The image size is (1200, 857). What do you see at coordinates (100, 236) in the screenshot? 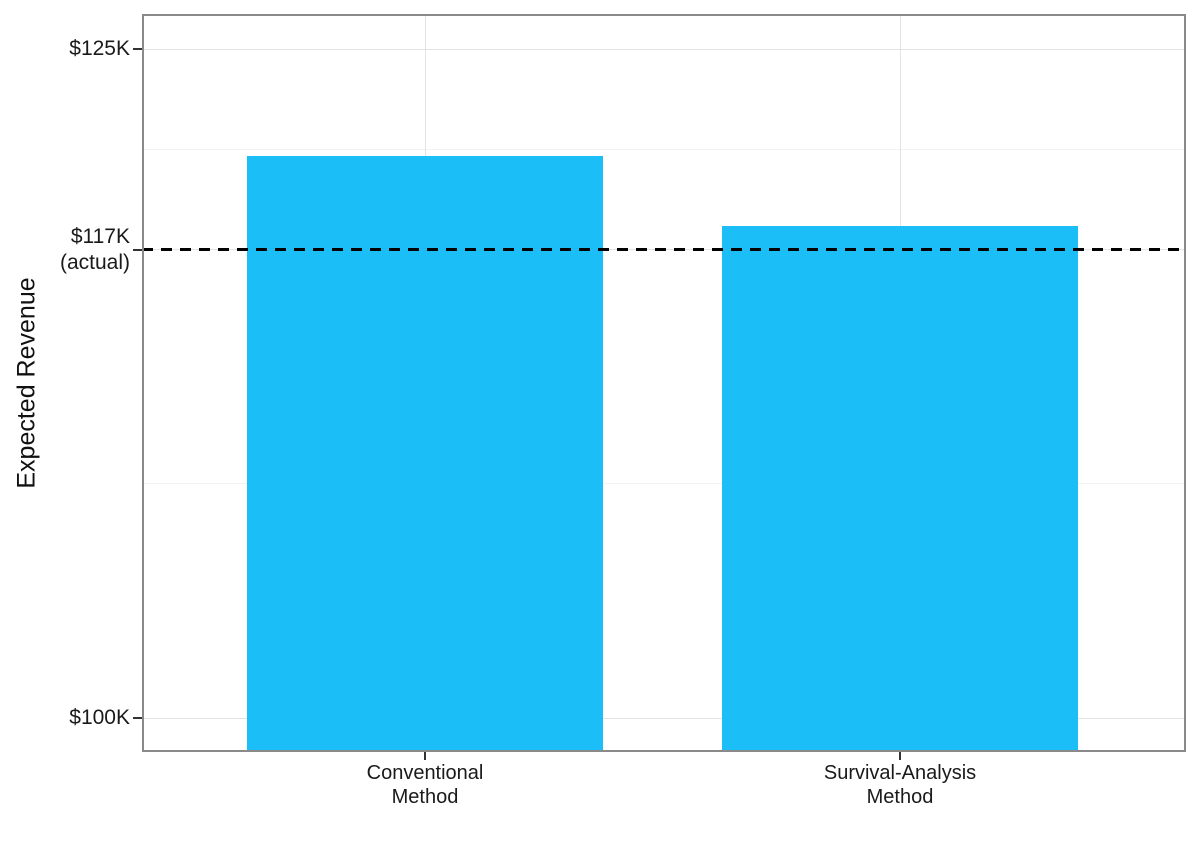
I see `y-tick-label-line: $117K` at bounding box center [100, 236].